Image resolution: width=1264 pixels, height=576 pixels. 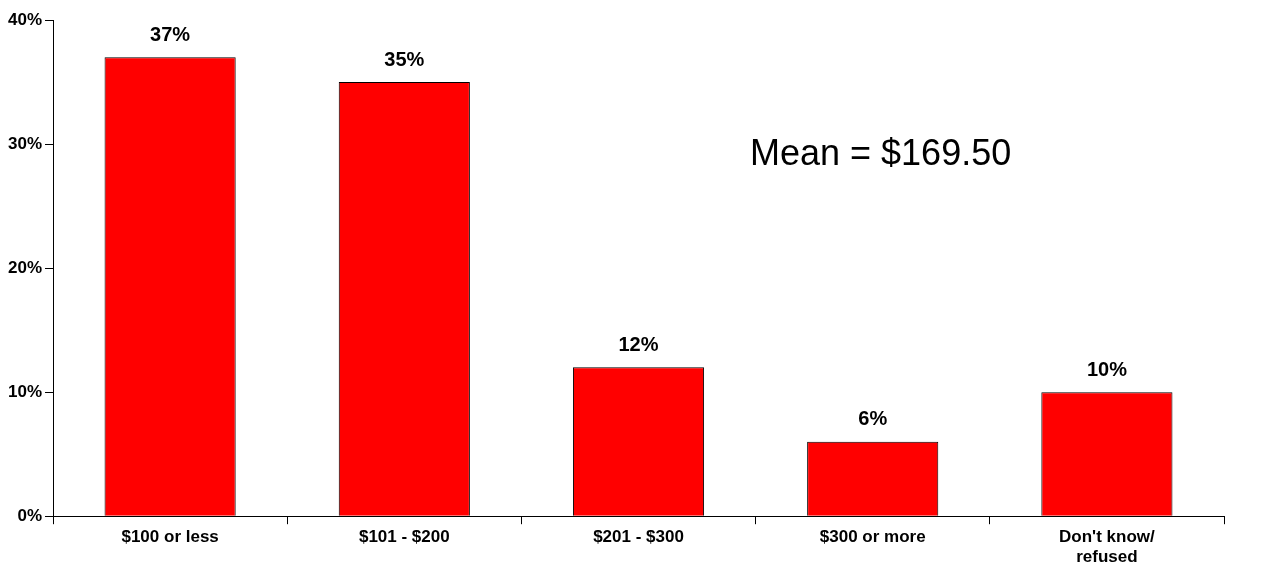 I want to click on data-label: 6%, so click(x=873, y=418).